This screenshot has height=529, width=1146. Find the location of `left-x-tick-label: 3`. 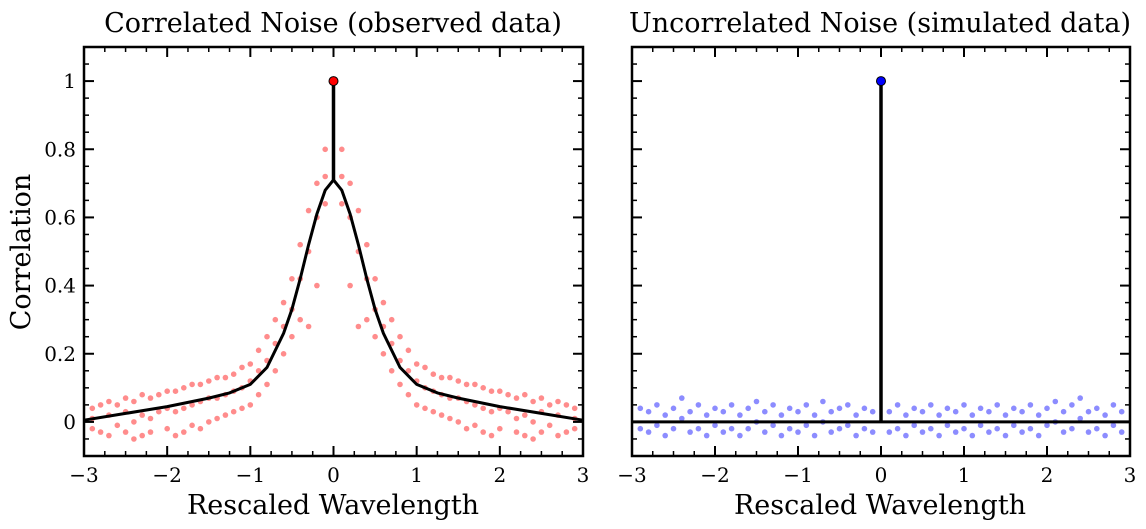

left-x-tick-label: 3 is located at coordinates (583, 475).